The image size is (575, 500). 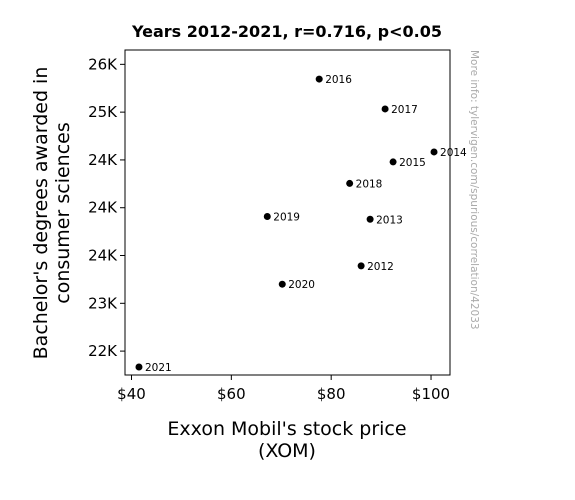 What do you see at coordinates (41, 213) in the screenshot?
I see `y-axis-label-line-1: Bachelor's degrees awarded in` at bounding box center [41, 213].